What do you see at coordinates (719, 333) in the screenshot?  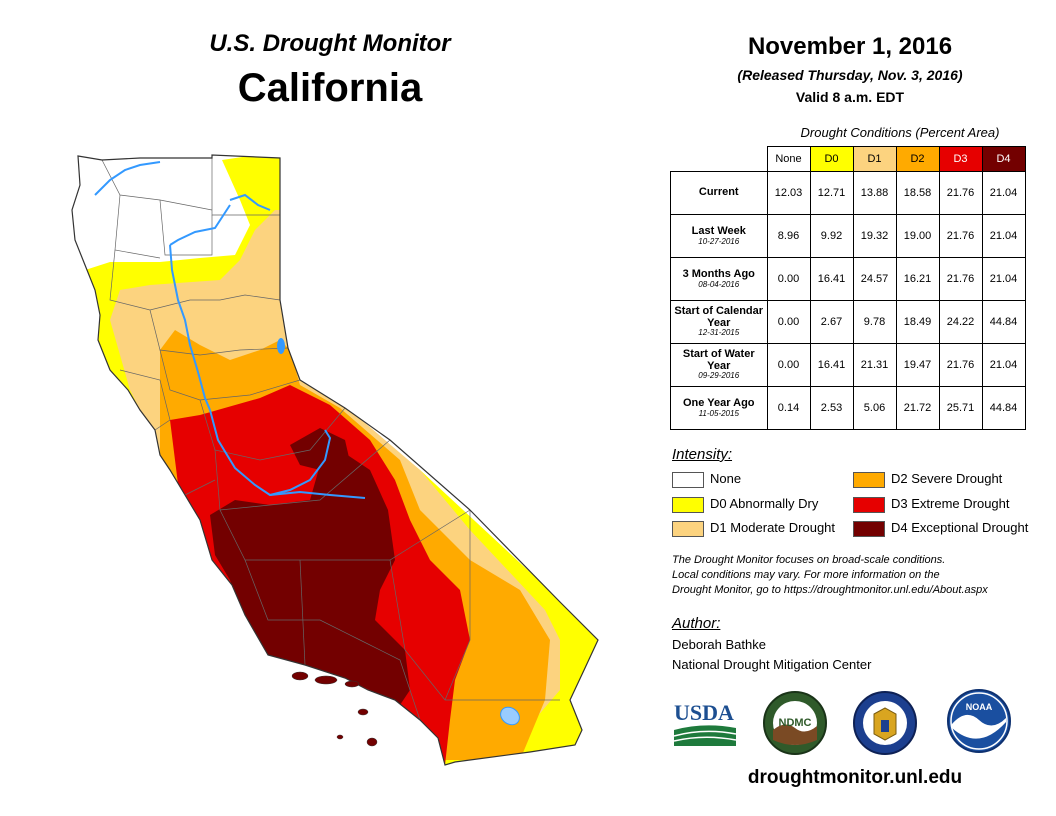 I see `row-date: 12-31-2015` at bounding box center [719, 333].